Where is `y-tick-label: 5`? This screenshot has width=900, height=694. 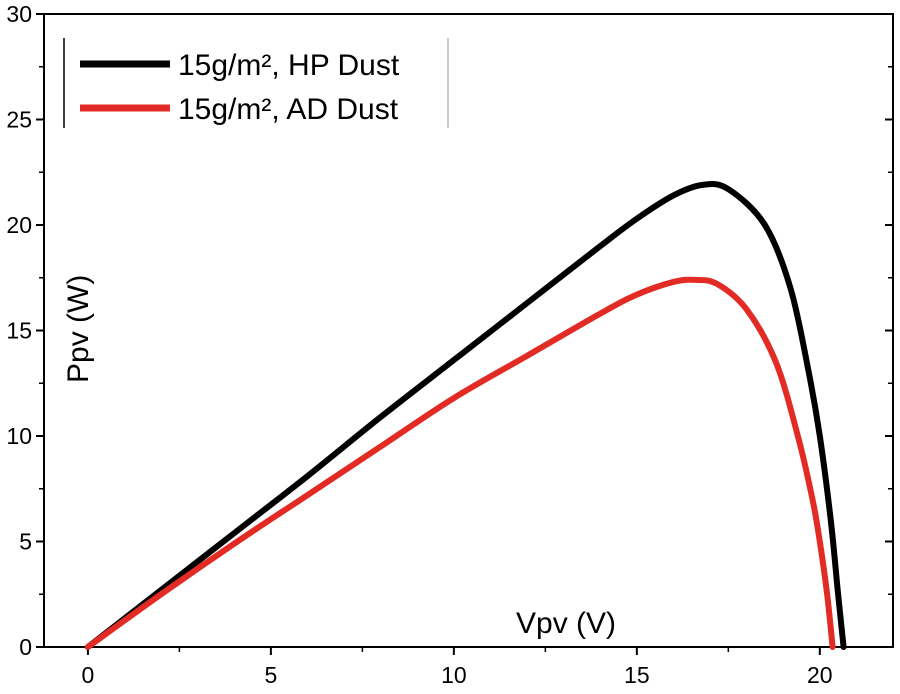
y-tick-label: 5 is located at coordinates (25, 542).